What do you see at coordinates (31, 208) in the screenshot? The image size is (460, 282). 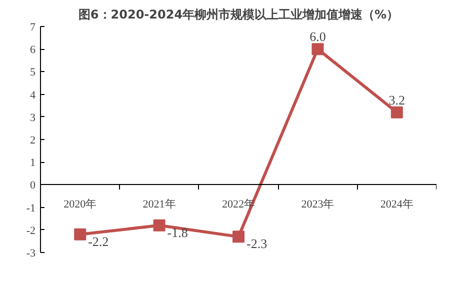 I see `y-tick-label: -1` at bounding box center [31, 208].